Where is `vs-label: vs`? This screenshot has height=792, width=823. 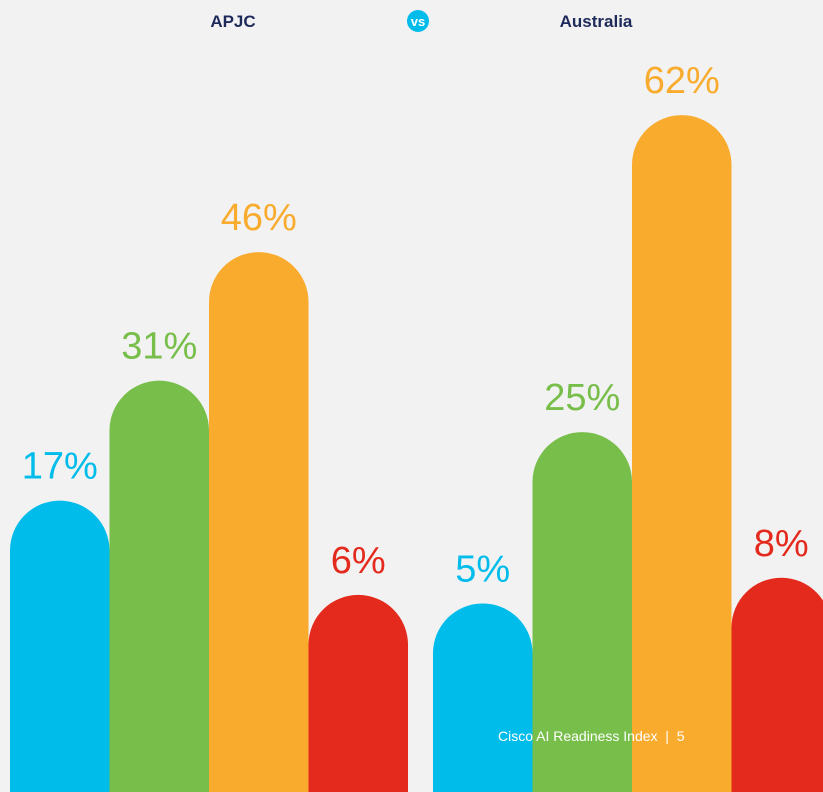
vs-label: vs is located at coordinates (418, 21).